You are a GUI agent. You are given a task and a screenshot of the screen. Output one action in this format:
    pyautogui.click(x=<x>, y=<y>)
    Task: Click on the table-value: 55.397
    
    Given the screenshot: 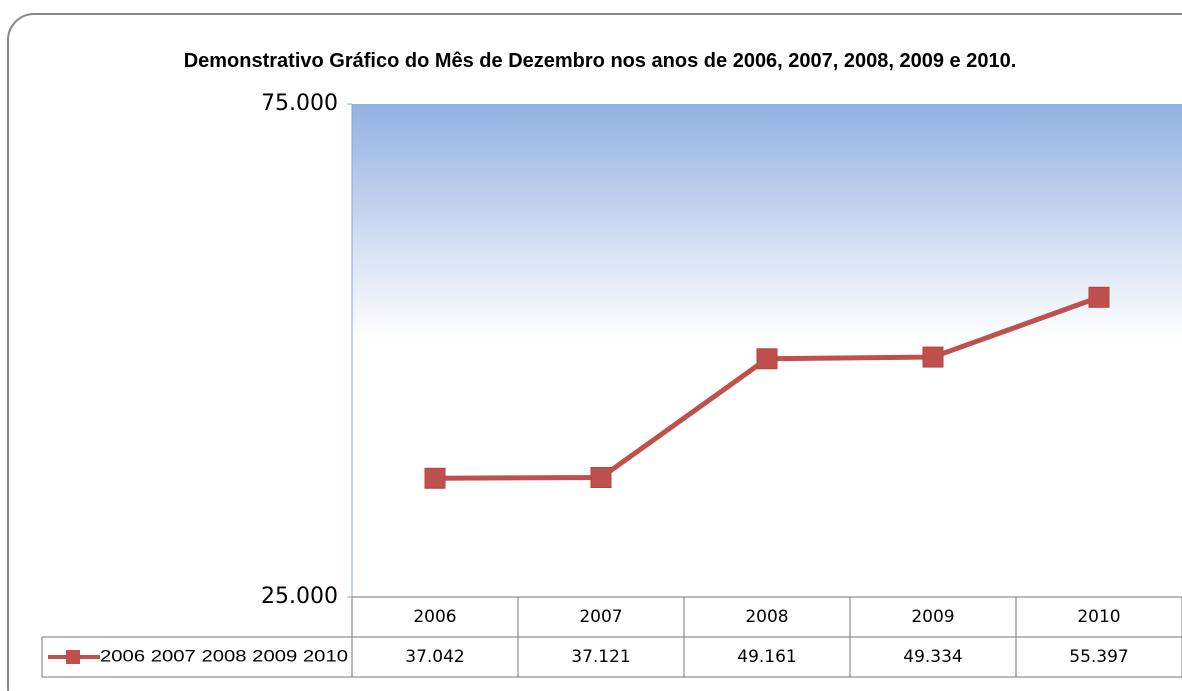 What is the action you would take?
    pyautogui.click(x=1098, y=657)
    